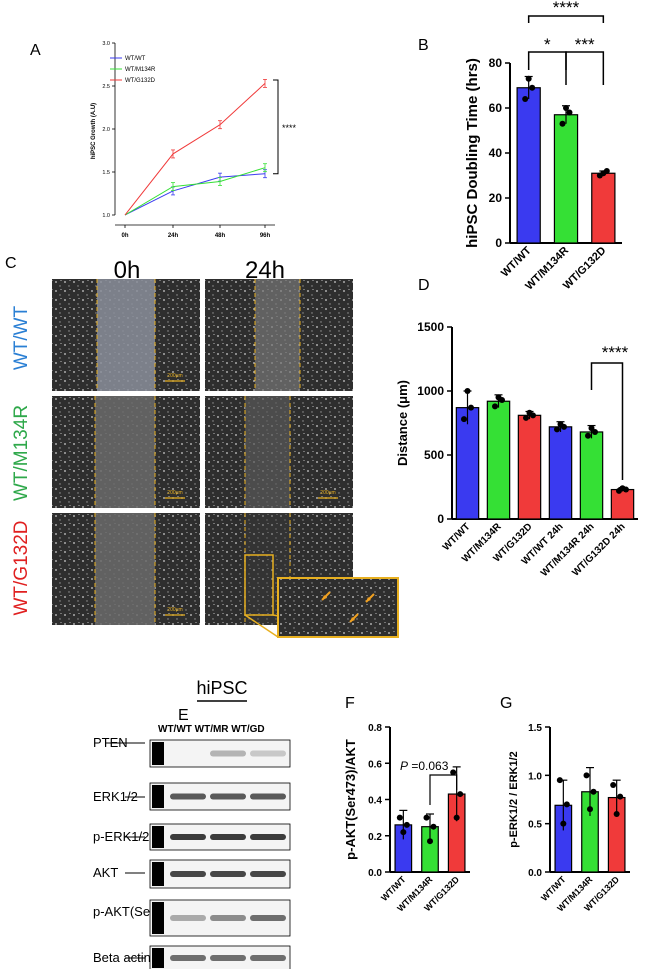 The image size is (661, 974). Describe the element at coordinates (423, 45) in the screenshot. I see `panel-b-letter: B` at that location.